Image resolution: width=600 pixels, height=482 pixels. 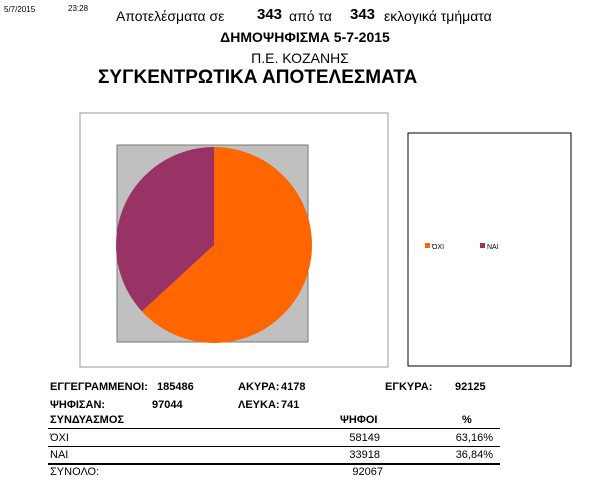 What do you see at coordinates (363, 14) in the screenshot?
I see `total-sections: 343` at bounding box center [363, 14].